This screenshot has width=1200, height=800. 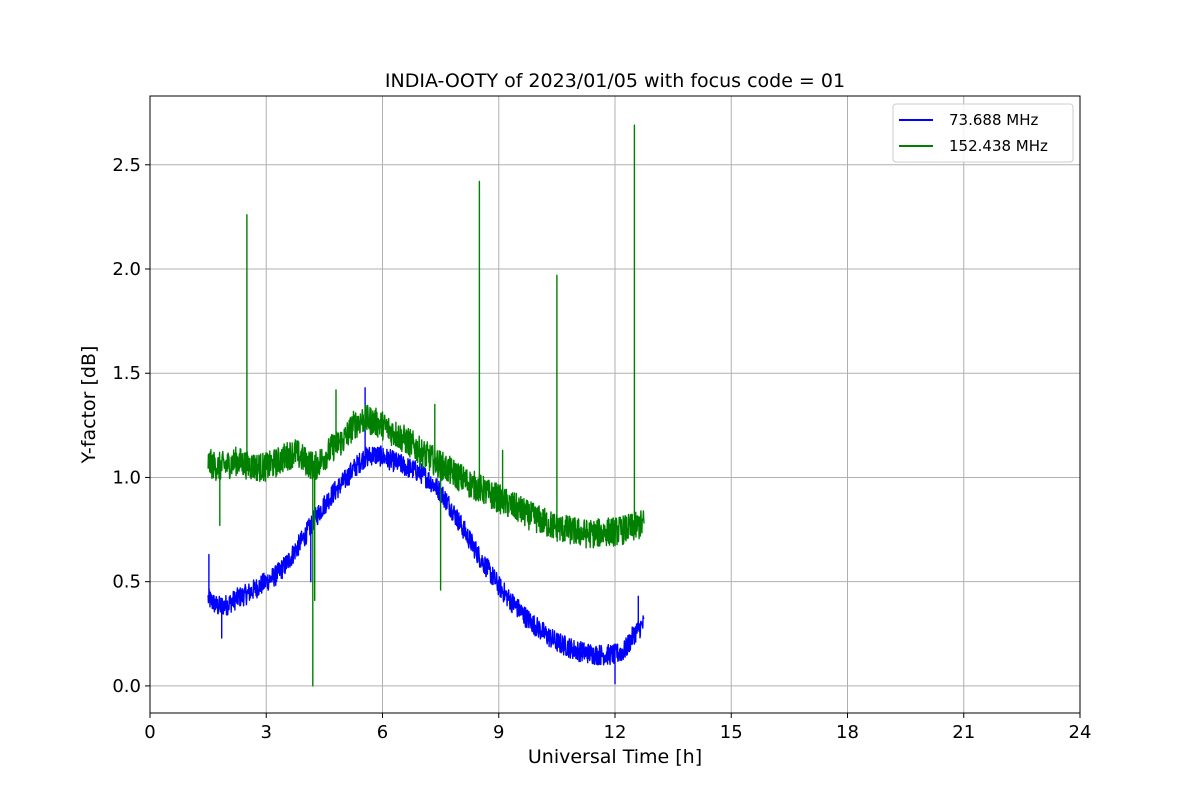 I want to click on x-tick-label: 15, so click(x=731, y=732).